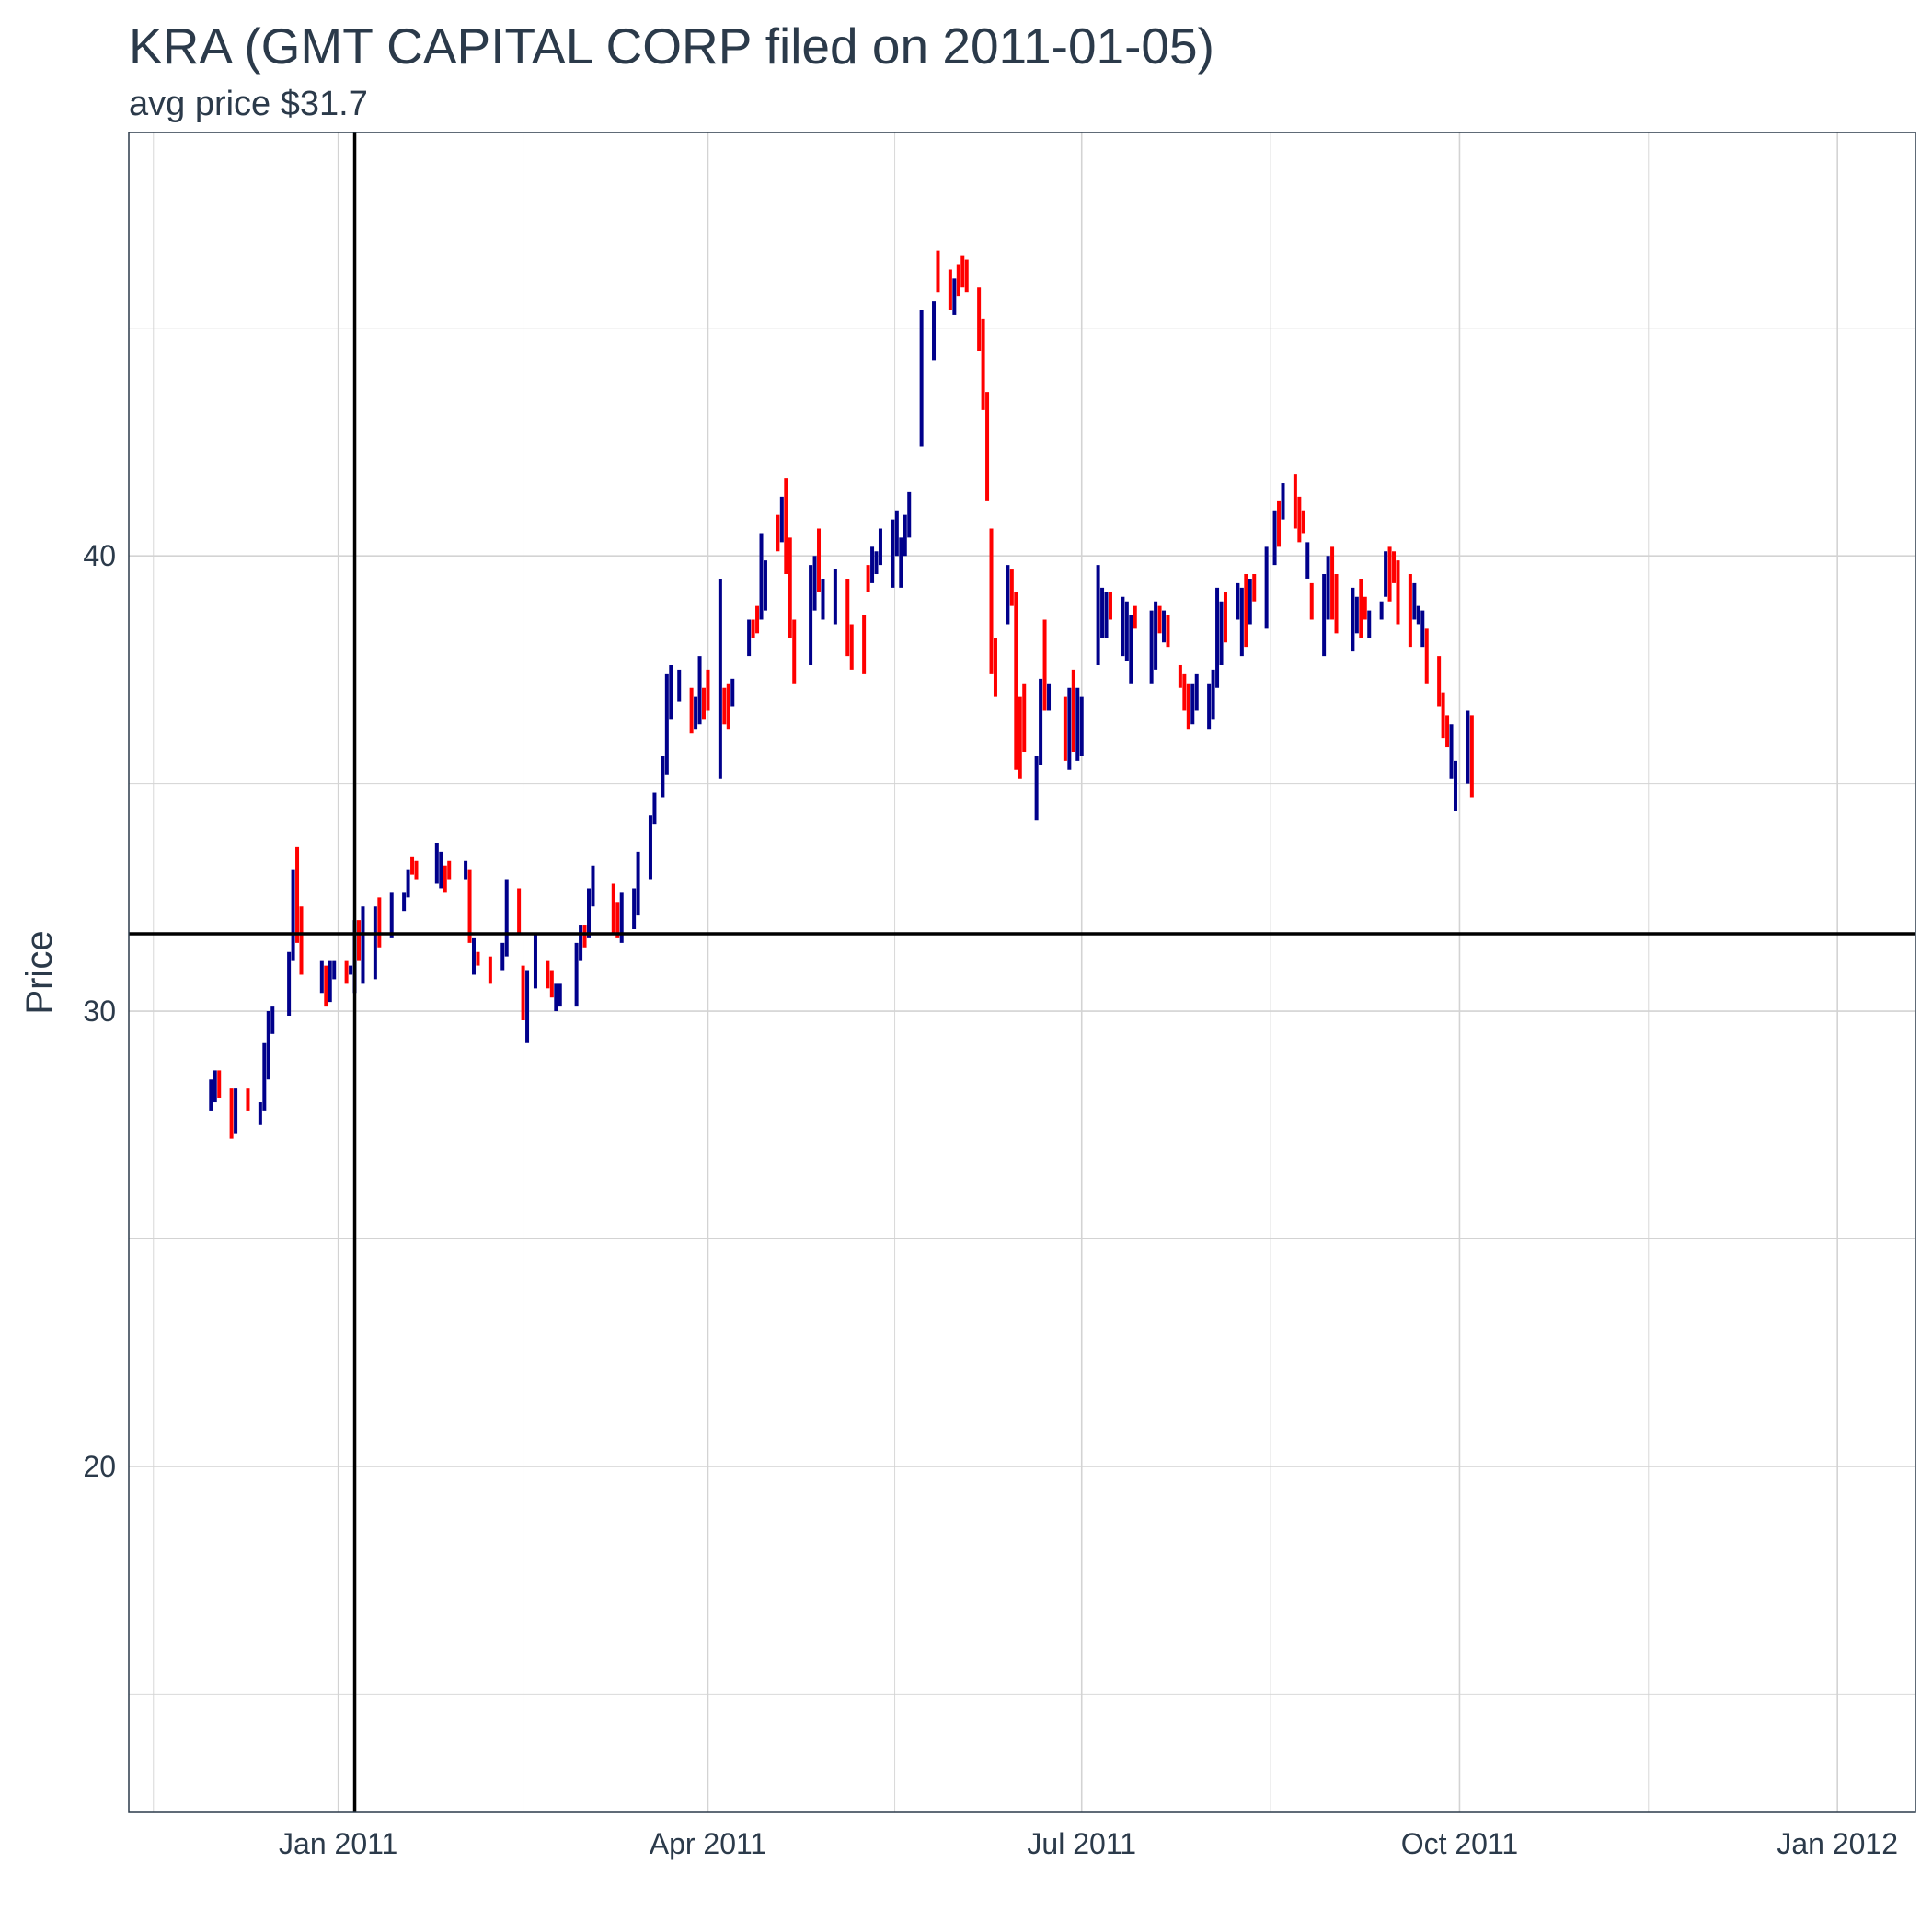  I want to click on x-axis-ticks: Jan 2011 Apr 2011 Jul 2011 Oct 2011 Jan 2012, so click(1088, 1843).